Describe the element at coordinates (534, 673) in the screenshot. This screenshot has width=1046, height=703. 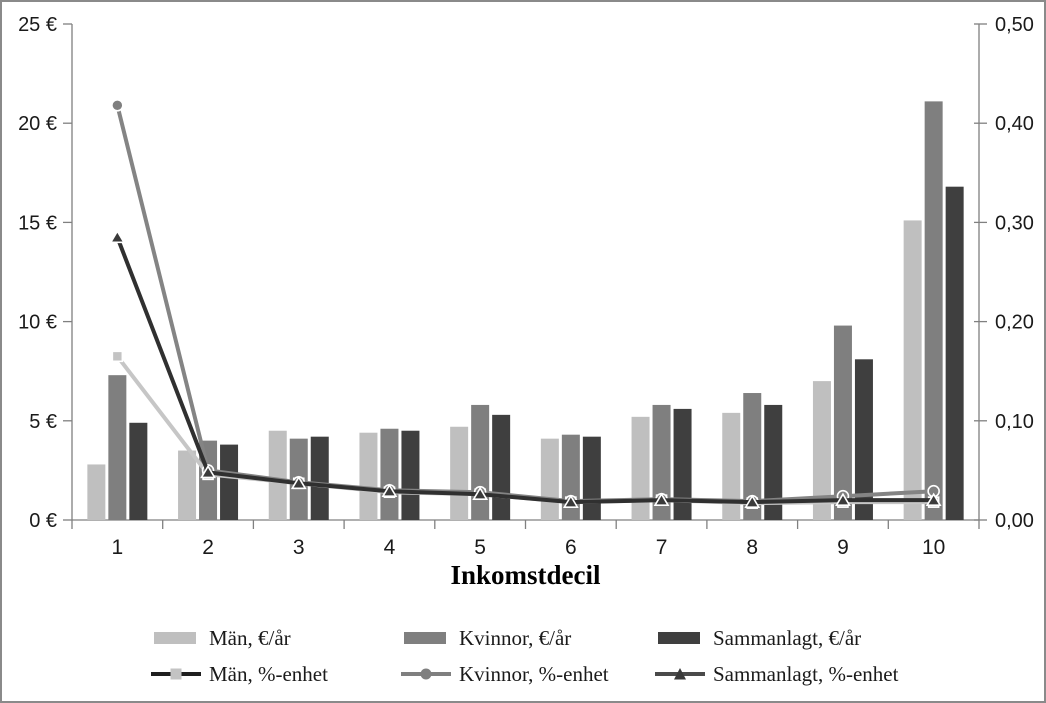
I see `legend-label: Kvinnor, %-enhet` at that location.